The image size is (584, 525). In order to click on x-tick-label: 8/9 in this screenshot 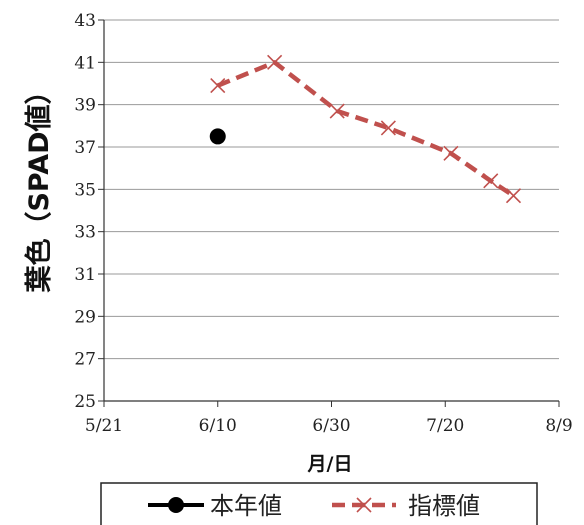, I will do `click(558, 426)`.